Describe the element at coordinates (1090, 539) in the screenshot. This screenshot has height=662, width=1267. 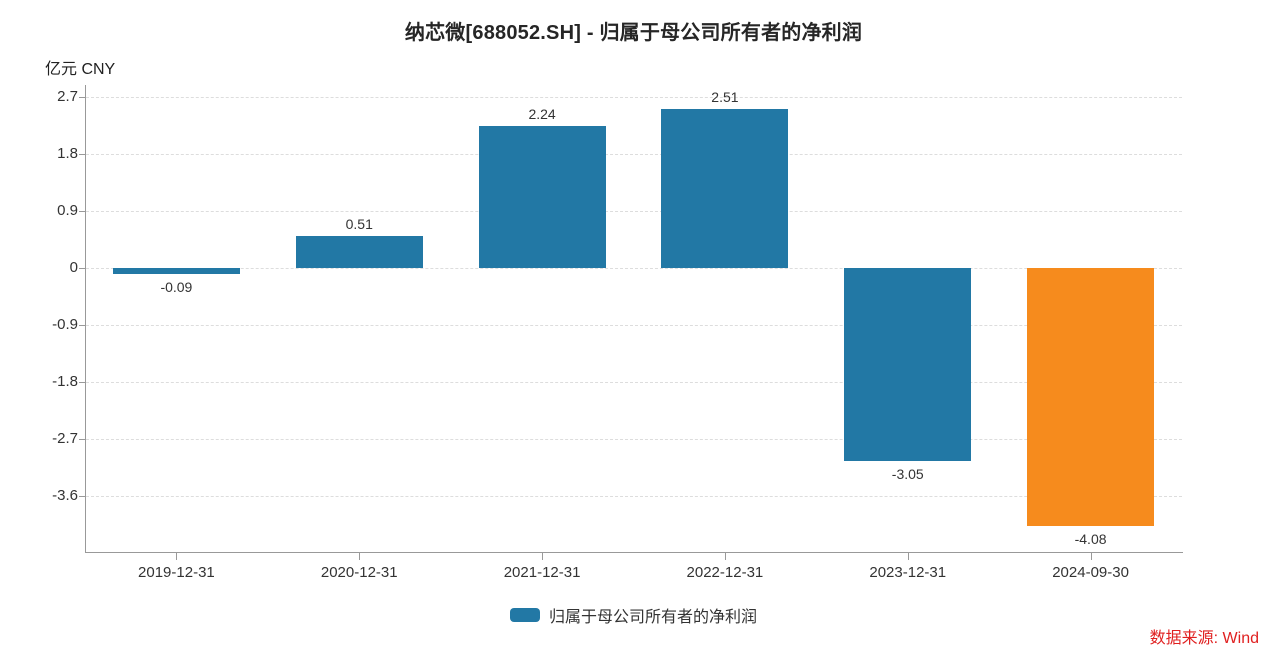
I see `bar-value-label: -4.08` at that location.